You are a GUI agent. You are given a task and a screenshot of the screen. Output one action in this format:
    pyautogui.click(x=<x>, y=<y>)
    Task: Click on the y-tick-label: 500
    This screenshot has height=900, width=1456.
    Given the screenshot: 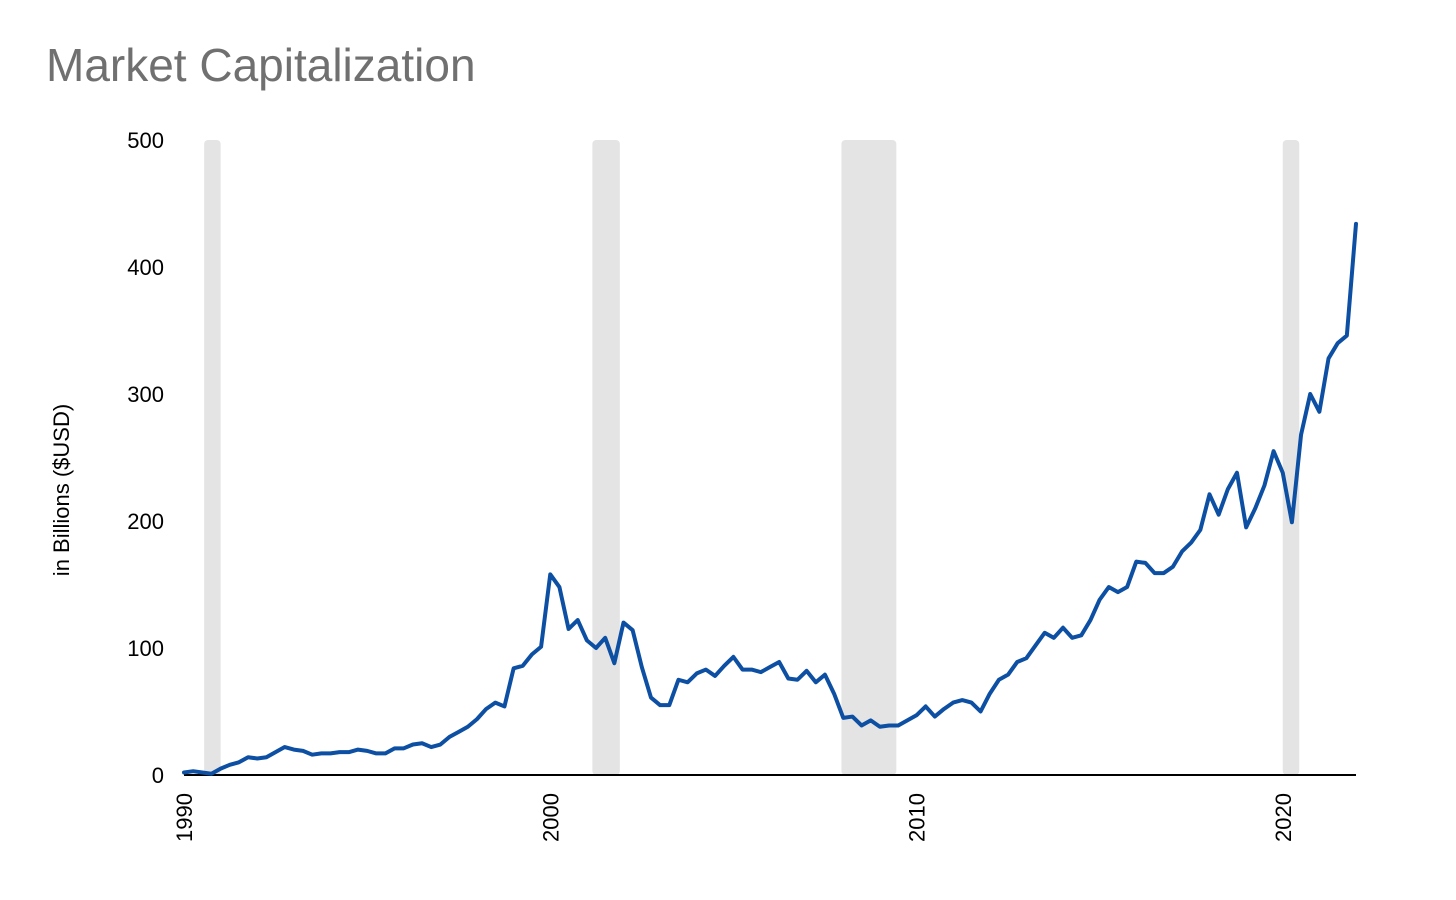 What is the action you would take?
    pyautogui.click(x=145, y=140)
    